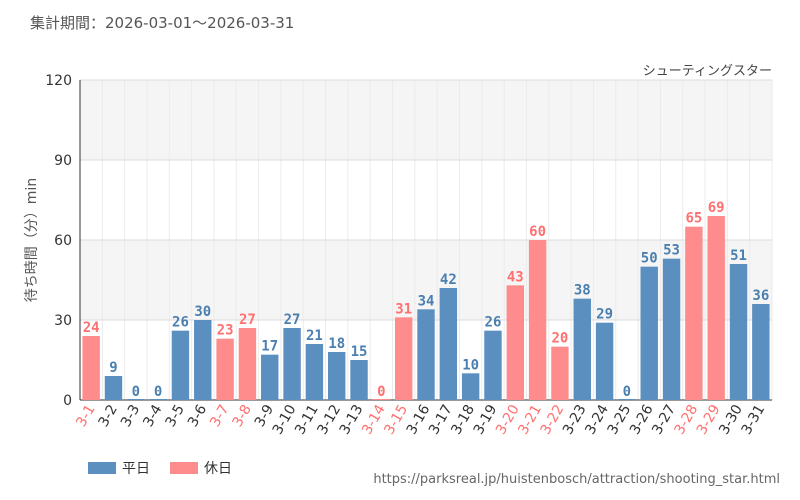 This screenshot has height=500, width=800. What do you see at coordinates (197, 416) in the screenshot?
I see `x-tick-label: 3-6` at bounding box center [197, 416].